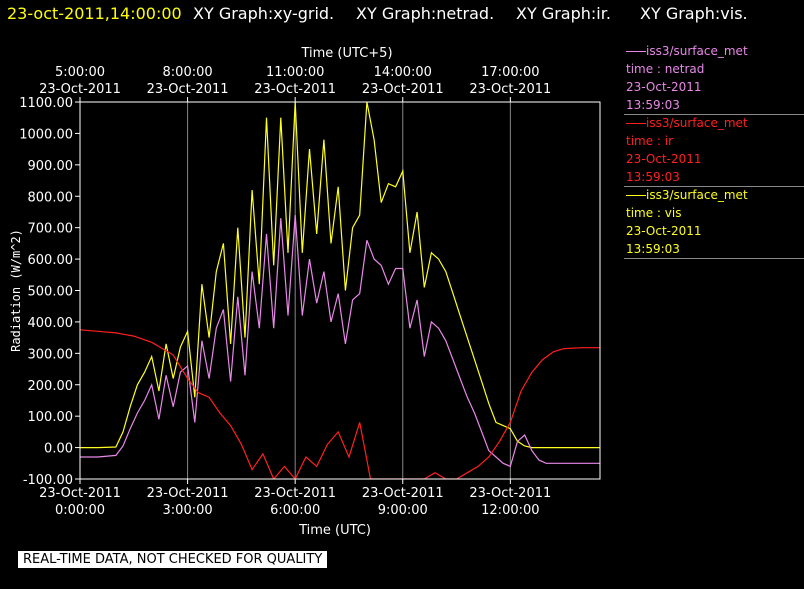 This screenshot has width=804, height=589. Describe the element at coordinates (650, 141) in the screenshot. I see `legend-variable: time : ir` at that location.